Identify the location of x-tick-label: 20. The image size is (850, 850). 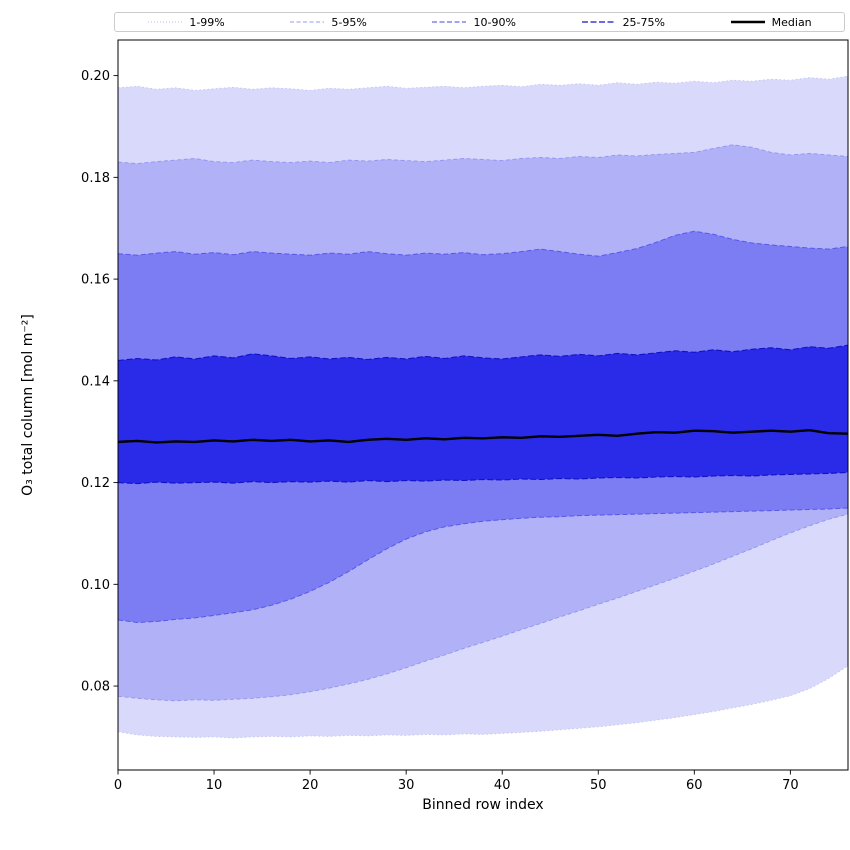
(310, 785).